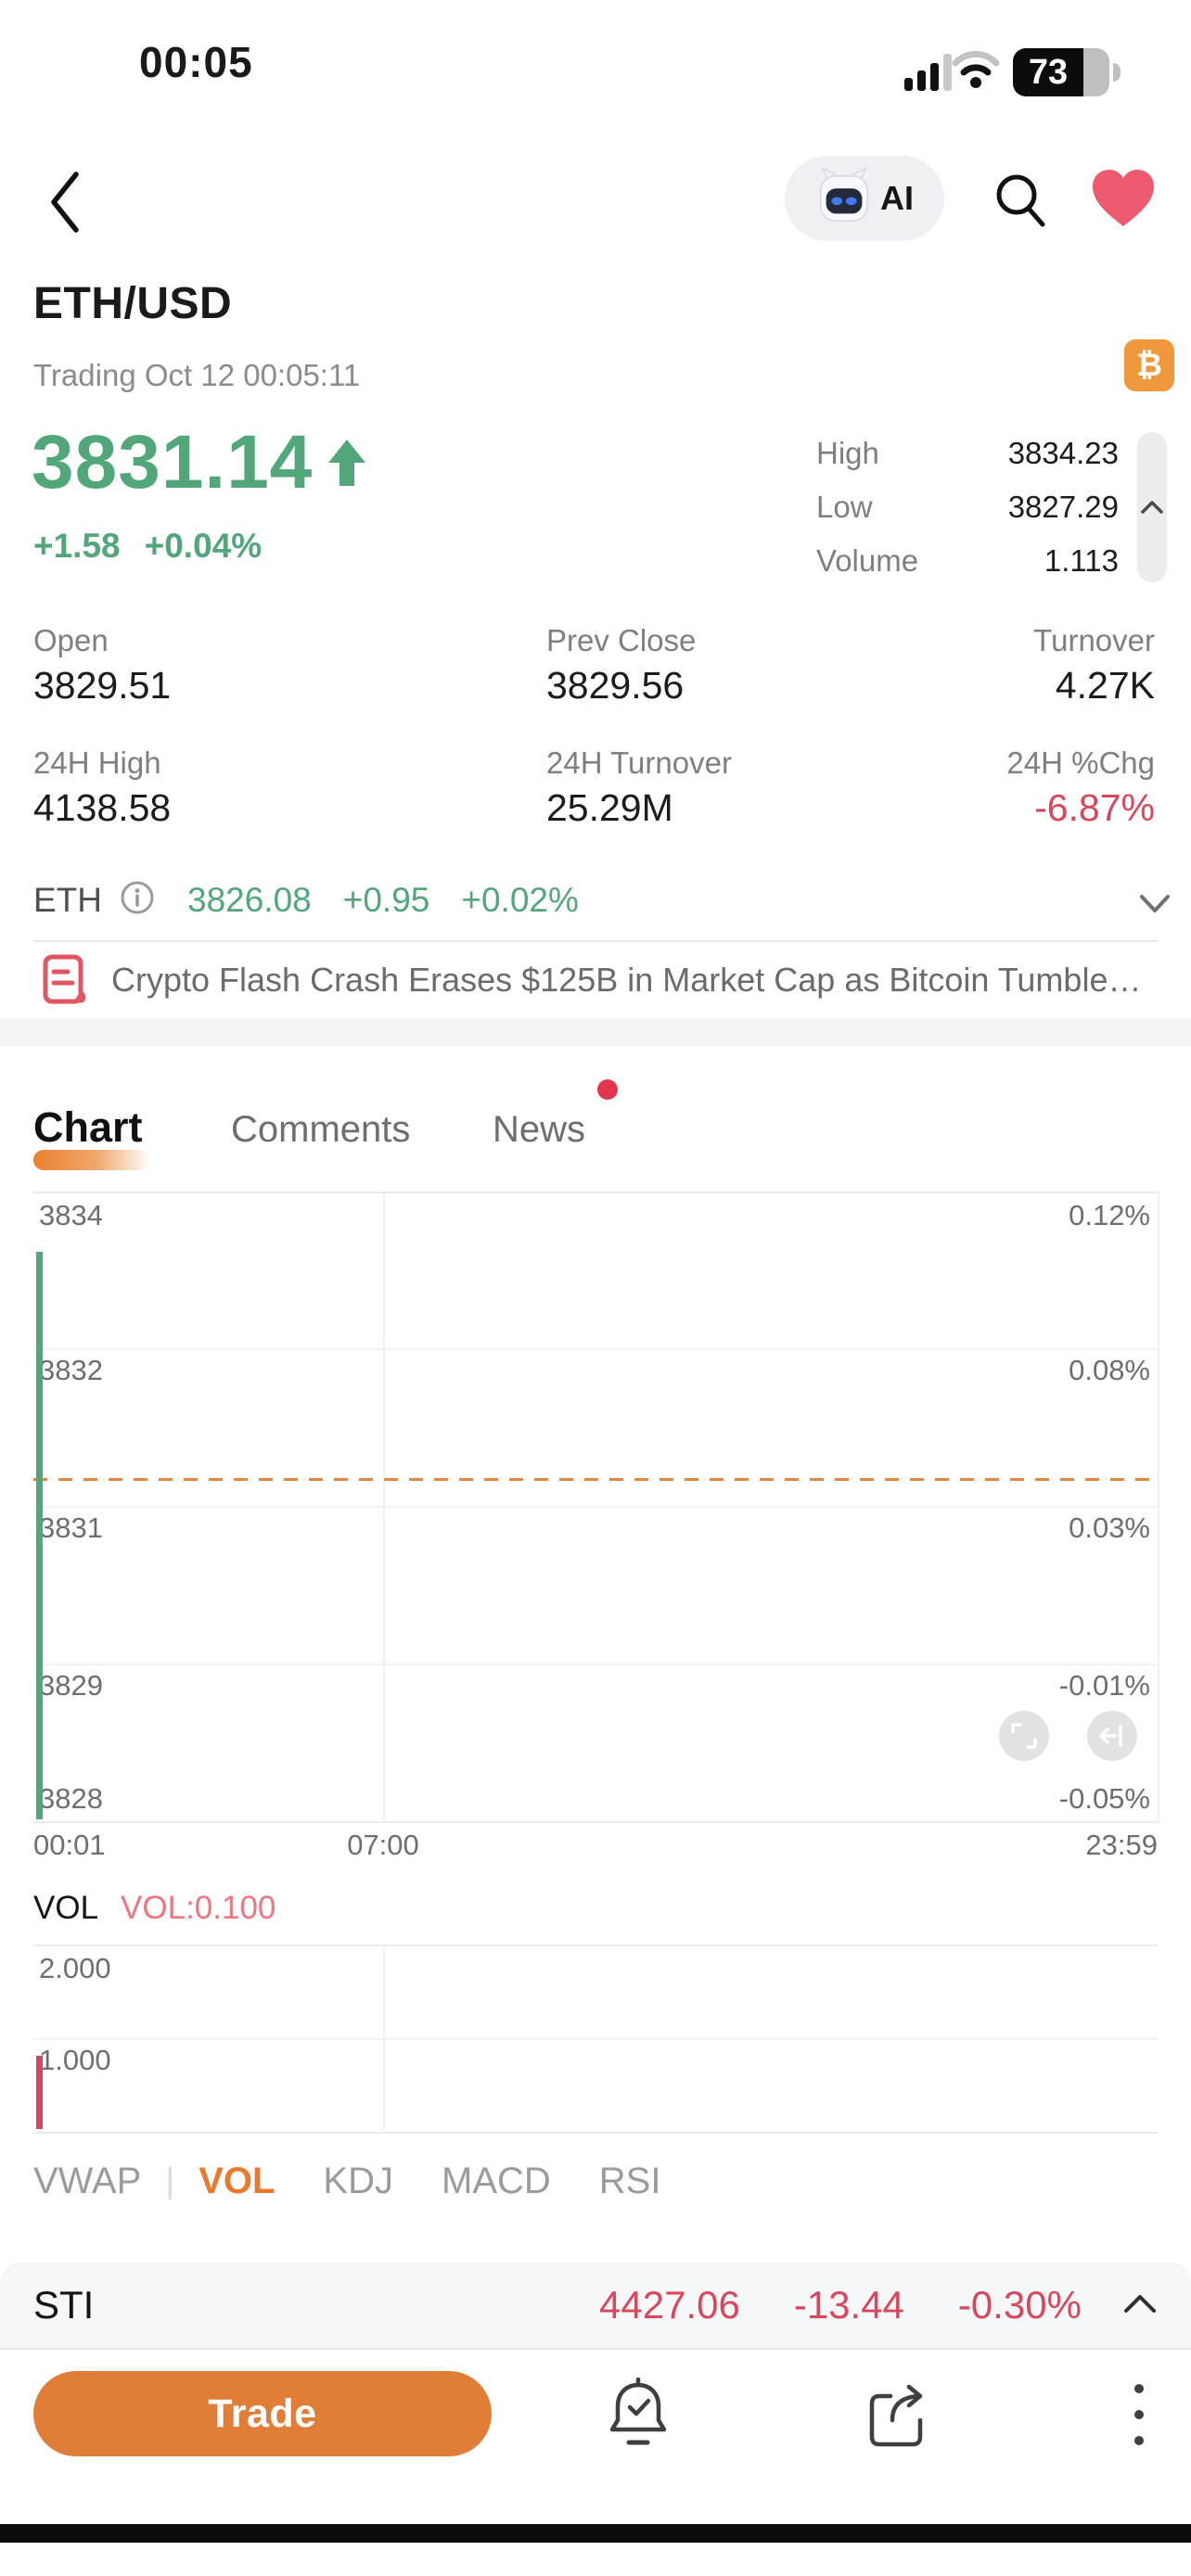 The height and width of the screenshot is (2576, 1191). I want to click on price-change-row: +1.58 +0.04%, so click(147, 546).